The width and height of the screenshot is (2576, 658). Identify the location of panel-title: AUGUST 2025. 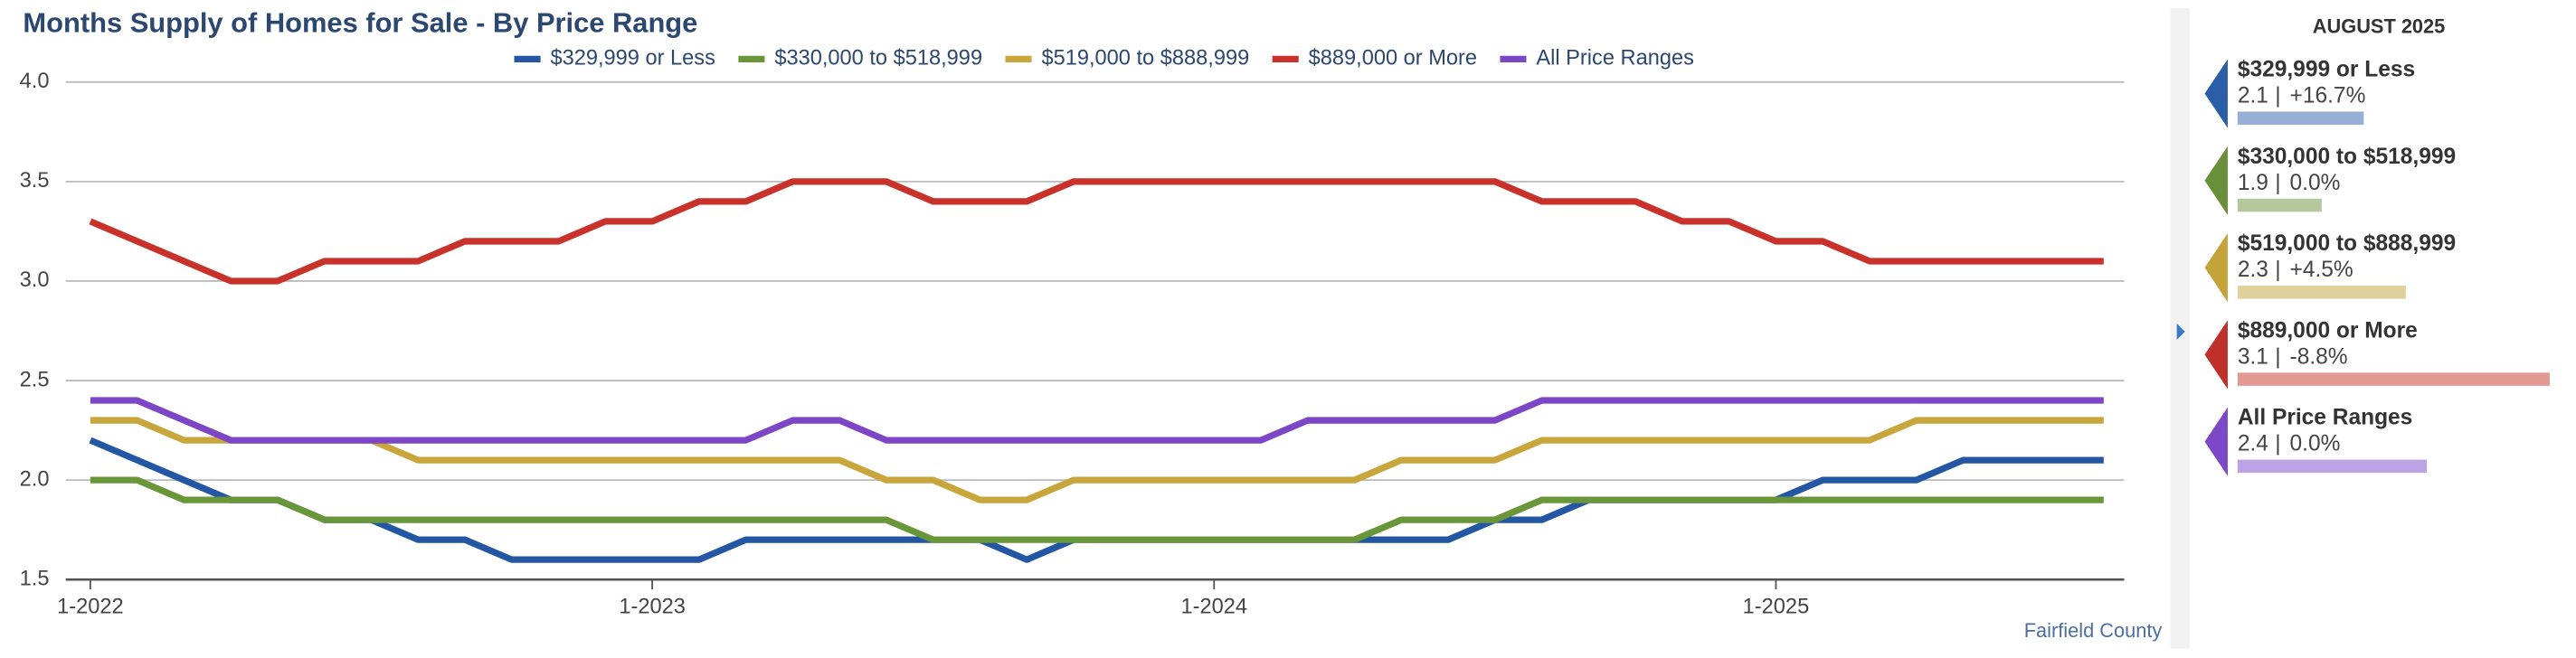
(2379, 27).